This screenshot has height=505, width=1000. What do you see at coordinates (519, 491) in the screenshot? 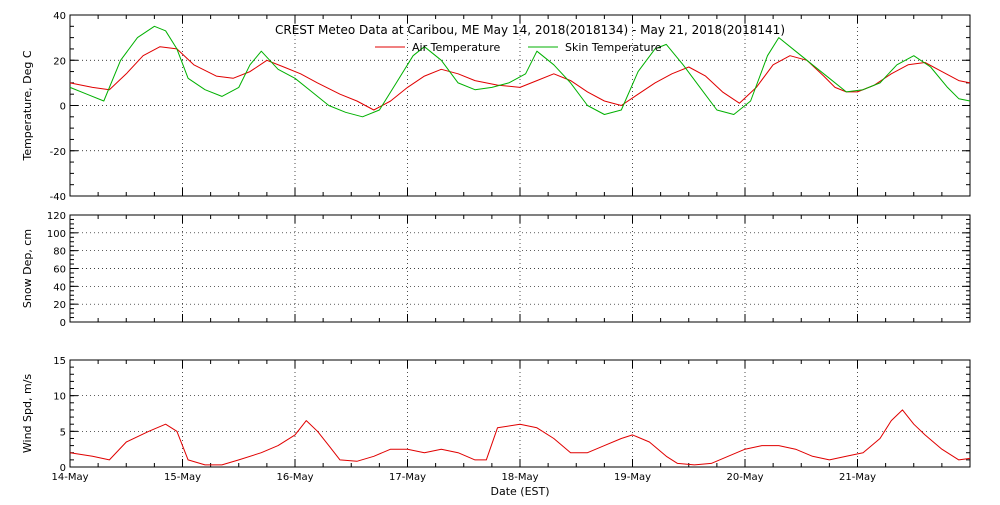
I see `x-axis-title: Date (EST)` at bounding box center [519, 491].